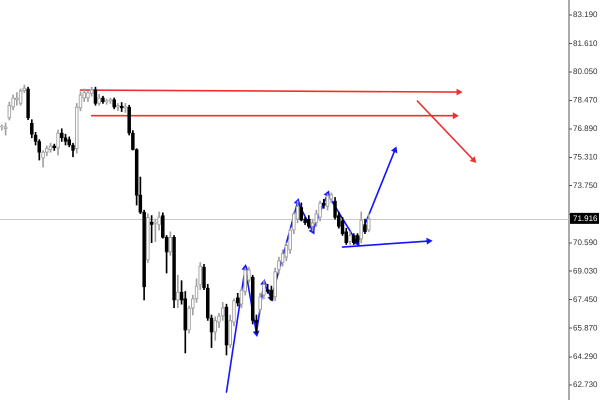 The width and height of the screenshot is (600, 400). Describe the element at coordinates (585, 43) in the screenshot. I see `y-tick-label: 81.610` at that location.